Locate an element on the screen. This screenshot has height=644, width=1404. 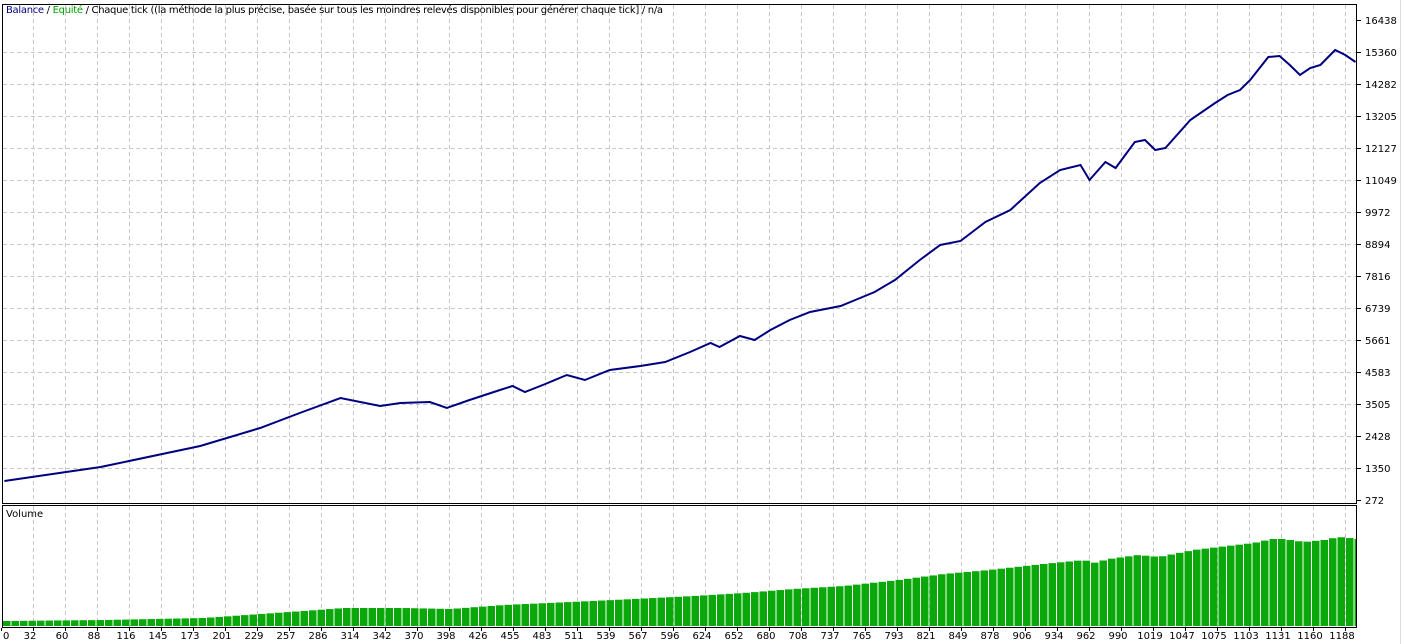
y-tick-label: 5661 is located at coordinates (1377, 341).